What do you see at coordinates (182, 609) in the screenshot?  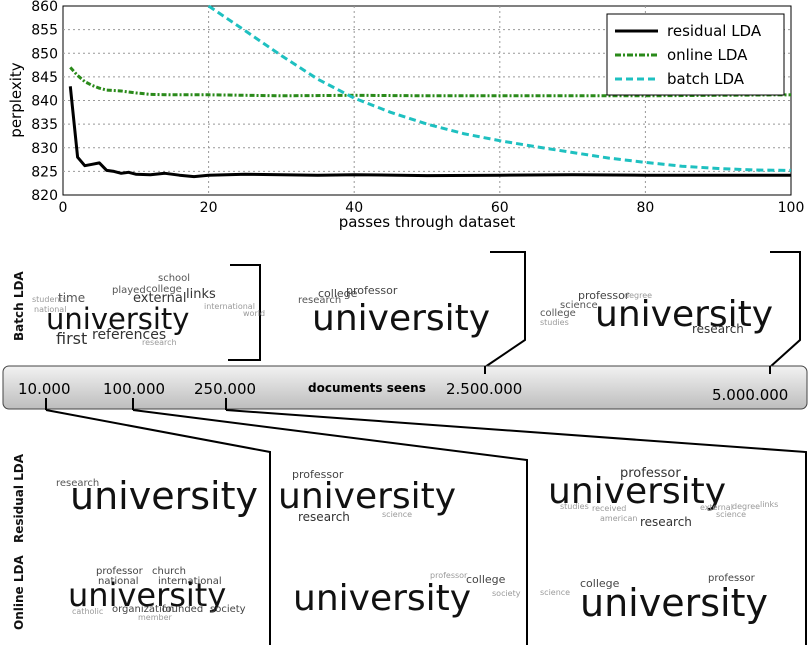 I see `cloud-word: founded` at bounding box center [182, 609].